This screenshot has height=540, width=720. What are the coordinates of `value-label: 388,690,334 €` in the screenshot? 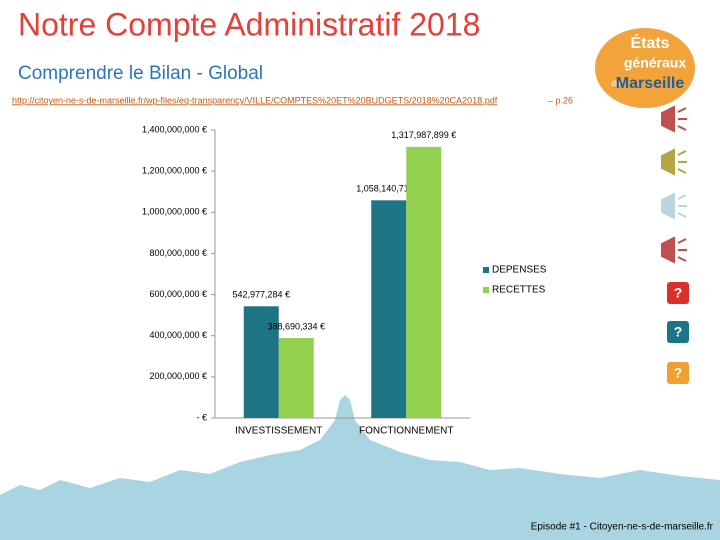 It's located at (296, 326).